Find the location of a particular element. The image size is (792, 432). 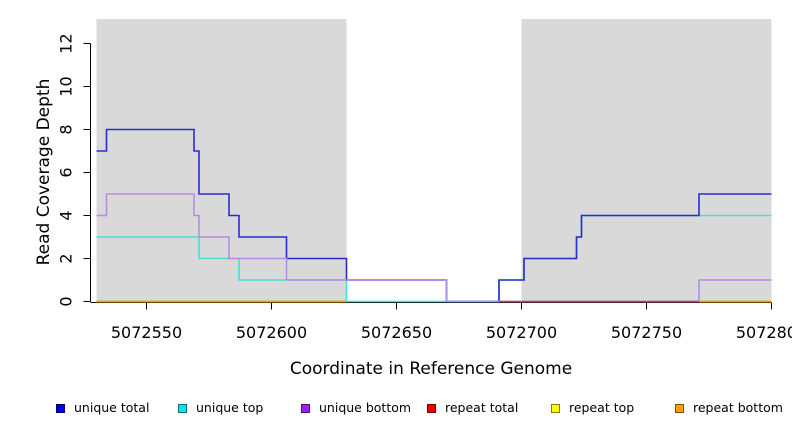

y-axis-title: Read Coverage Depth is located at coordinates (44, 172).